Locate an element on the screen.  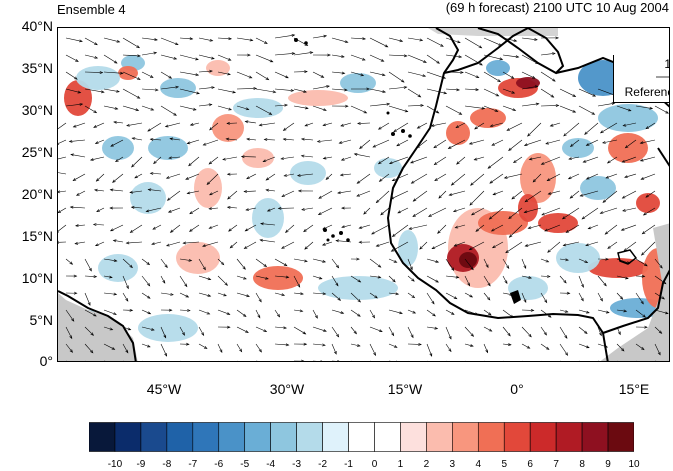
azores-island is located at coordinates (306, 43).